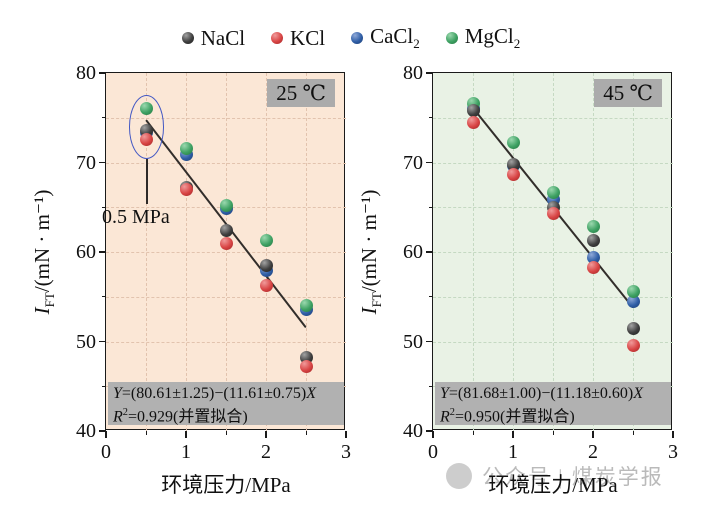 Image resolution: width=702 pixels, height=505 pixels. I want to click on temperature-label: 25 ℃, so click(301, 93).